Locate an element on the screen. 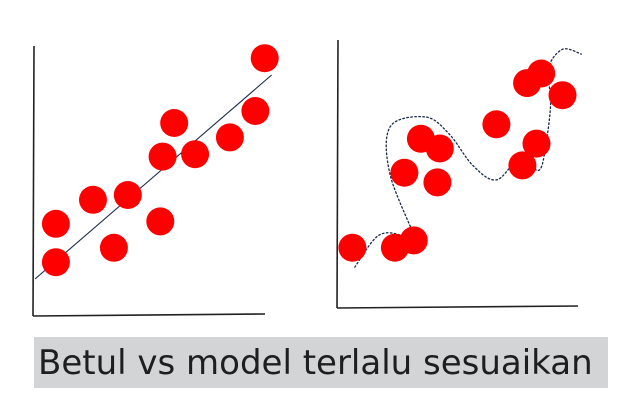 The image size is (629, 400). caption-bar: Betul vs model terlalu sesuaikan is located at coordinates (321, 362).